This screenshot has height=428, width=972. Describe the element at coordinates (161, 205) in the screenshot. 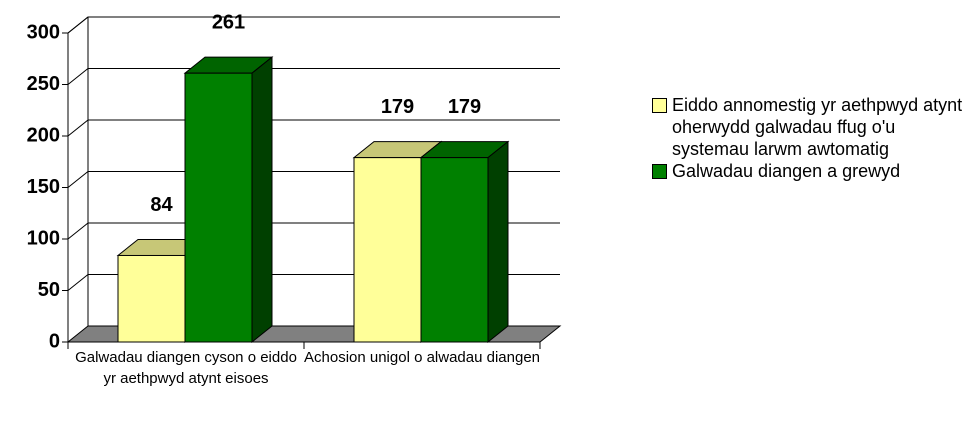

I see `value-label: 84` at that location.